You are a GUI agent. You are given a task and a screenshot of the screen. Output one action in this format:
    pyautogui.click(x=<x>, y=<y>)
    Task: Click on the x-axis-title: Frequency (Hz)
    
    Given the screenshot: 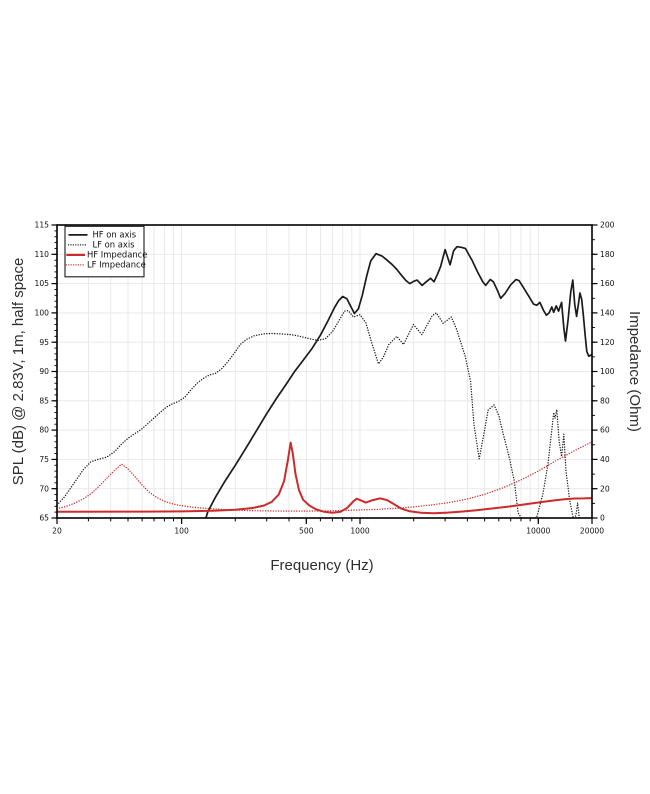 What is the action you would take?
    pyautogui.click(x=321, y=565)
    